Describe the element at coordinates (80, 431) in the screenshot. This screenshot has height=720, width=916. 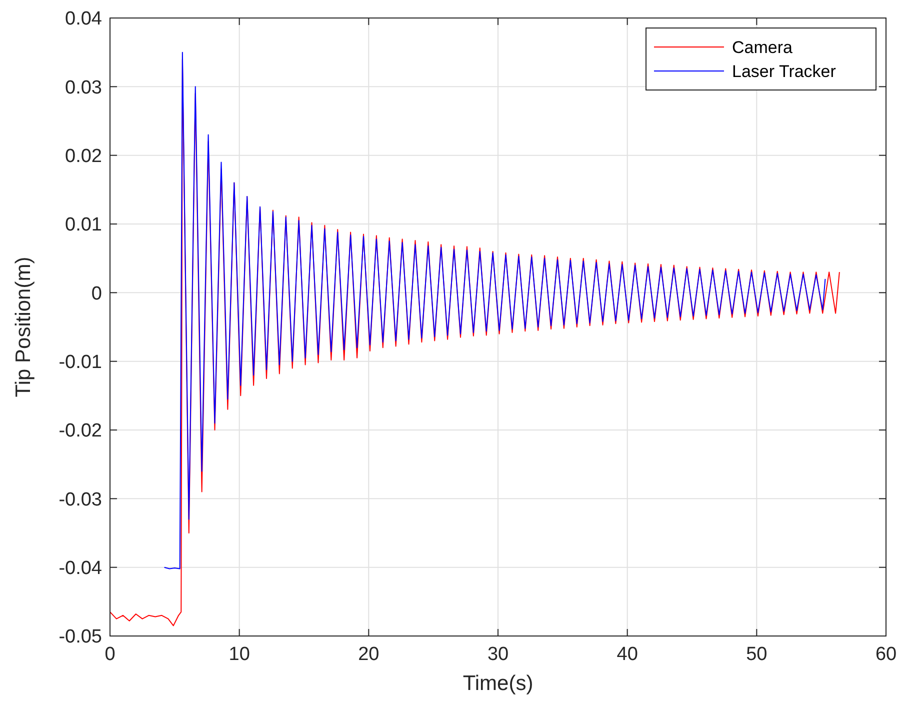
I see `y-tick-label: -0.02` at that location.